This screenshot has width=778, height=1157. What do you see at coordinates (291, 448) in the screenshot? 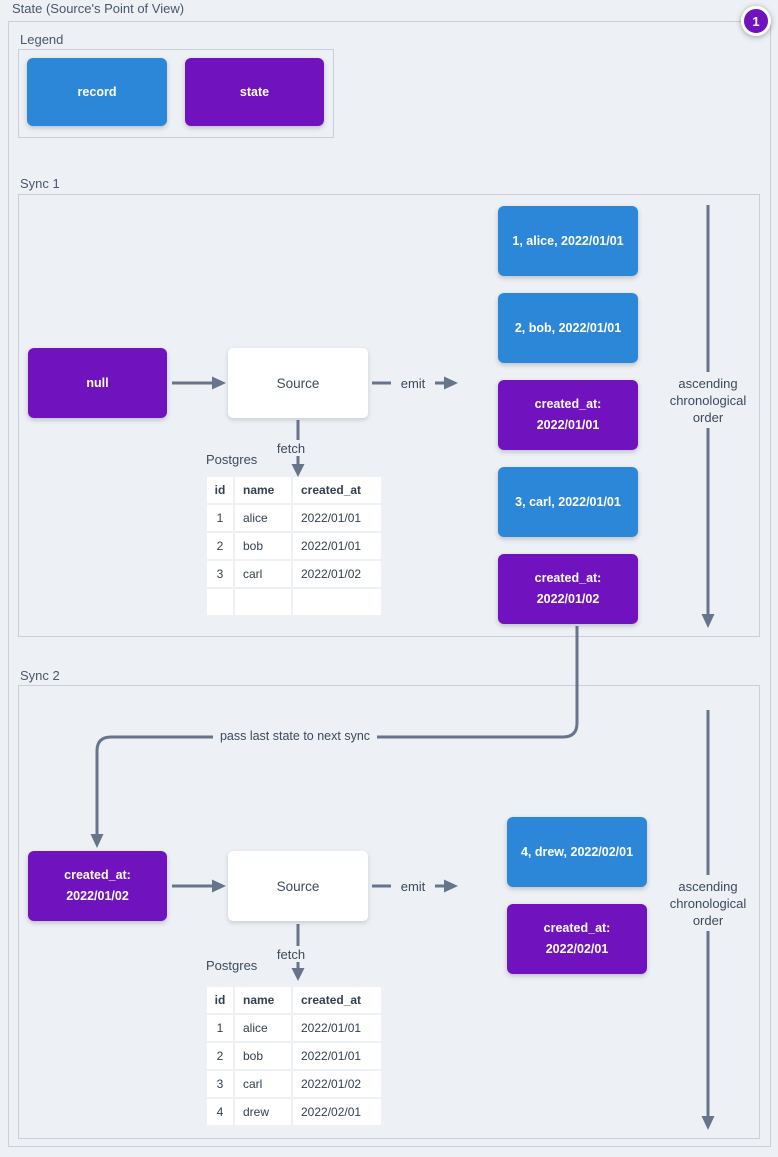
I see `sync1-fetch-label: fetch` at bounding box center [291, 448].